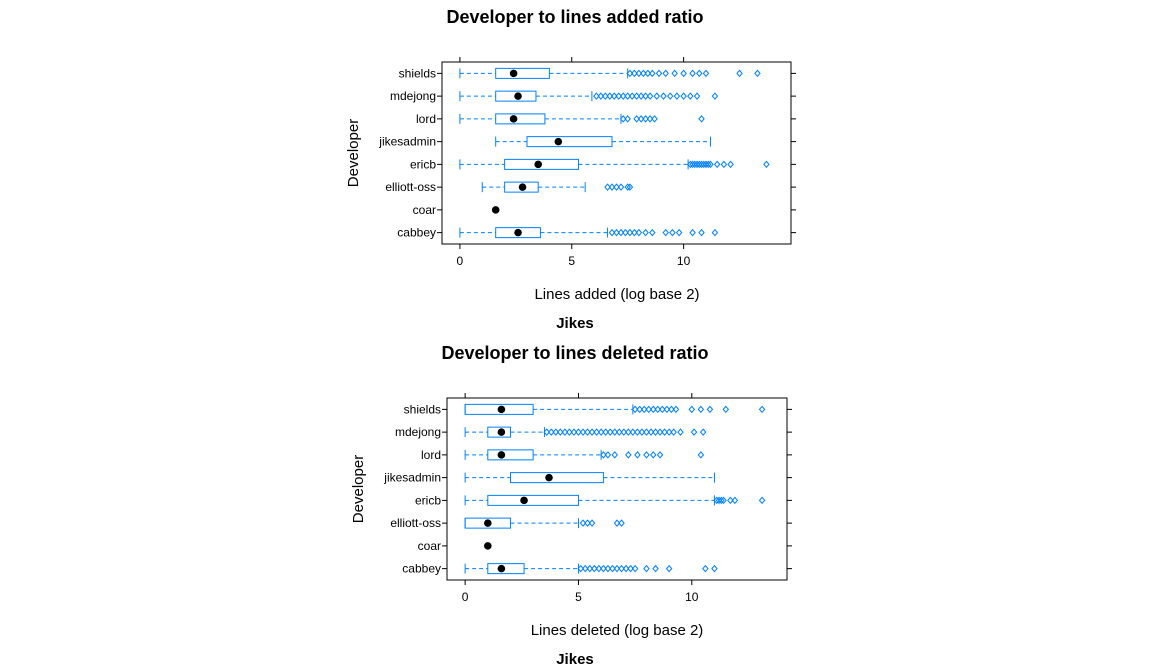 This screenshot has width=1152, height=672. Describe the element at coordinates (603, 142) in the screenshot. I see `box-jikesadmin` at that location.